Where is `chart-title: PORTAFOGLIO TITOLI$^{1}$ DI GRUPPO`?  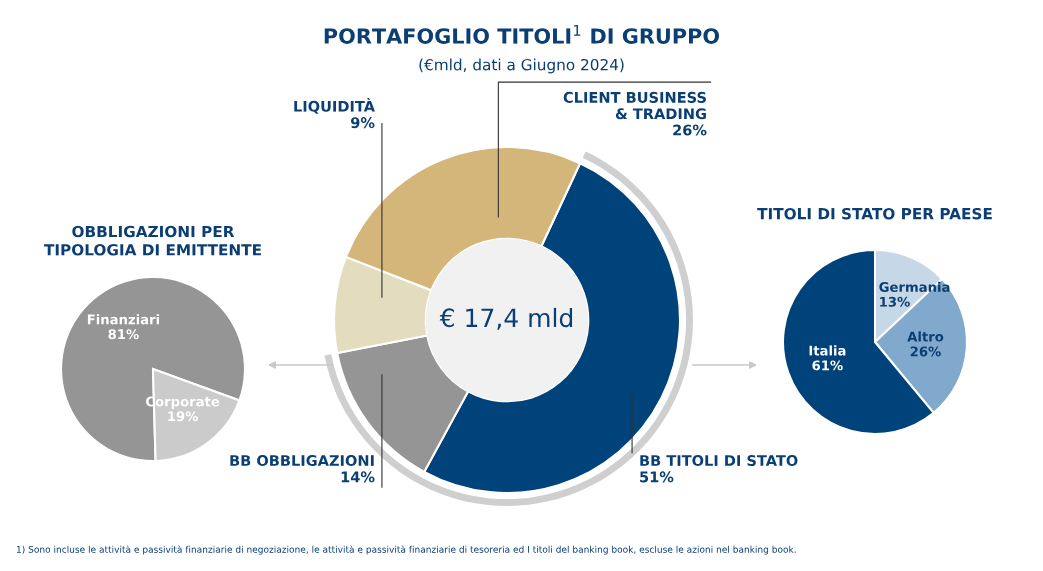
chart-title: PORTAFOGLIO TITOLI$^{1}$ DI GRUPPO is located at coordinates (522, 34).